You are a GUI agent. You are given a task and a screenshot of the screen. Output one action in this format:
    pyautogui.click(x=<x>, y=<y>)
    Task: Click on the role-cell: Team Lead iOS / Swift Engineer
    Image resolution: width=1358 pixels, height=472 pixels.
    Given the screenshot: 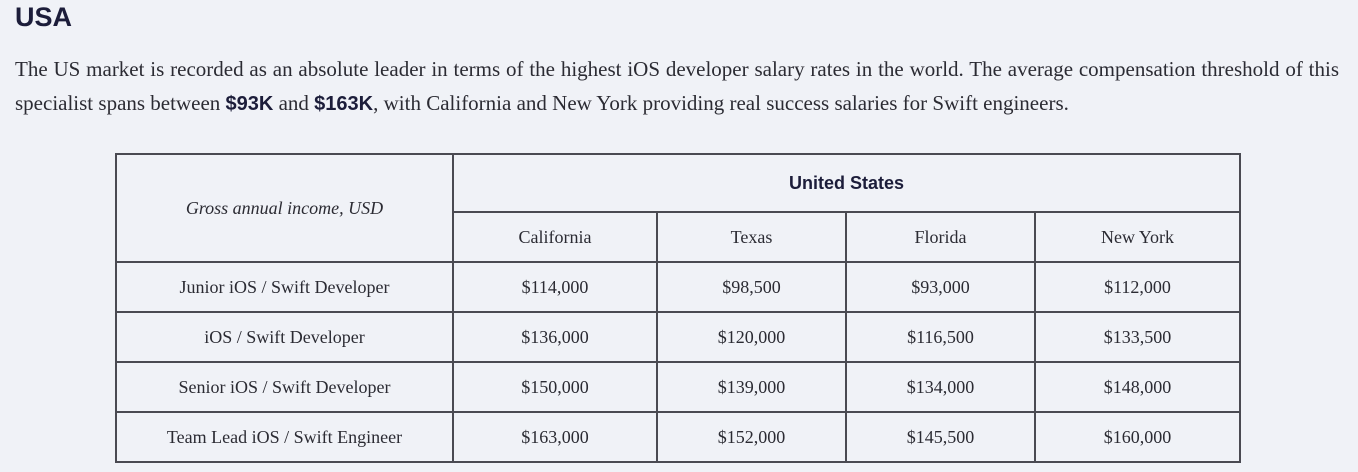 What is the action you would take?
    pyautogui.click(x=284, y=437)
    